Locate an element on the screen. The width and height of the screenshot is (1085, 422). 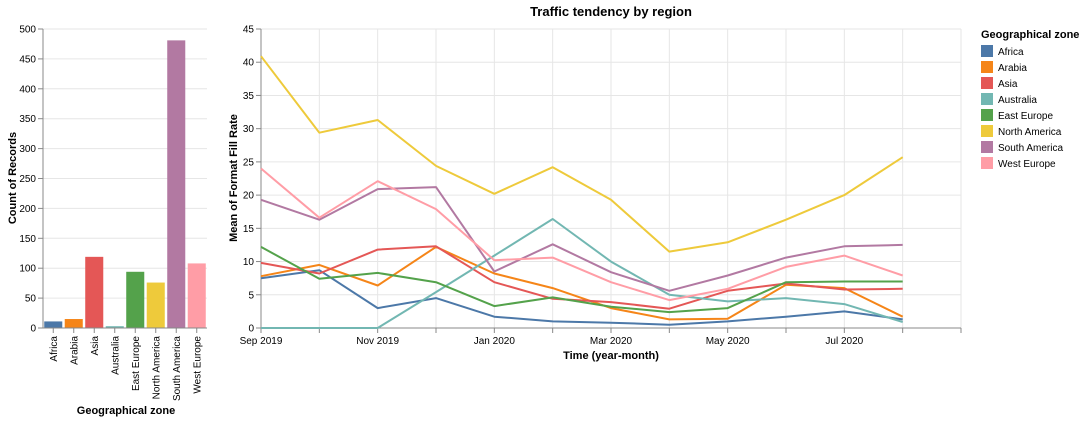
legend-label: Australia is located at coordinates (1017, 100).